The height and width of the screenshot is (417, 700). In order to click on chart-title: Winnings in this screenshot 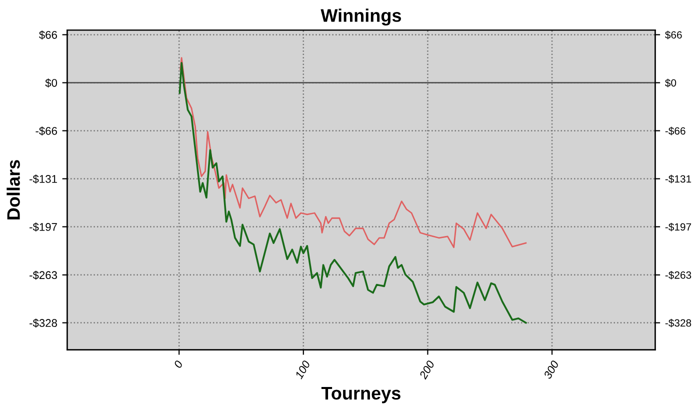, I will do `click(360, 17)`.